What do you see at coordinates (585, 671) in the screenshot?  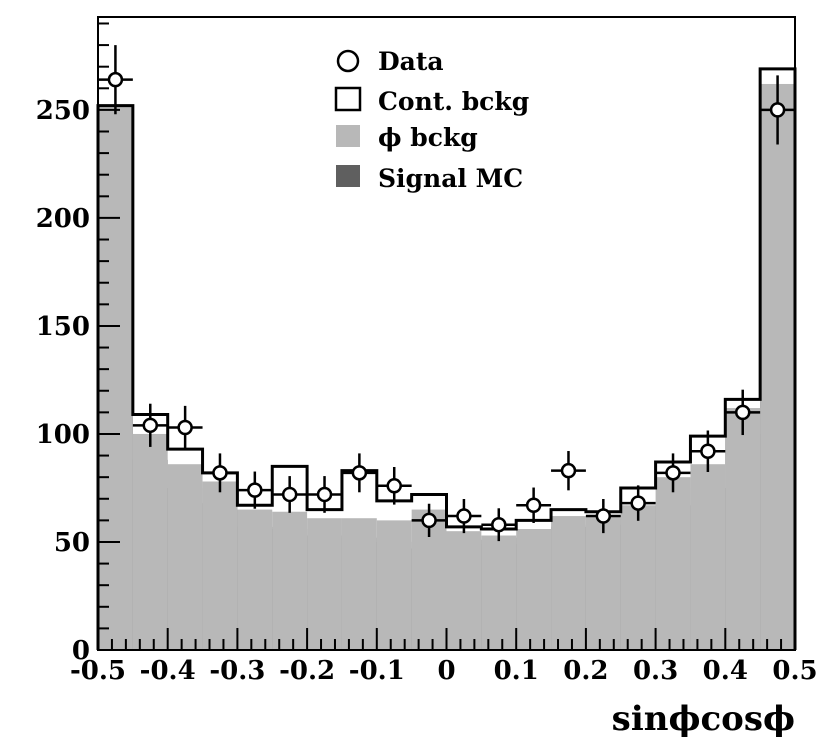 I see `x-tick-label: 0.2` at bounding box center [585, 671].